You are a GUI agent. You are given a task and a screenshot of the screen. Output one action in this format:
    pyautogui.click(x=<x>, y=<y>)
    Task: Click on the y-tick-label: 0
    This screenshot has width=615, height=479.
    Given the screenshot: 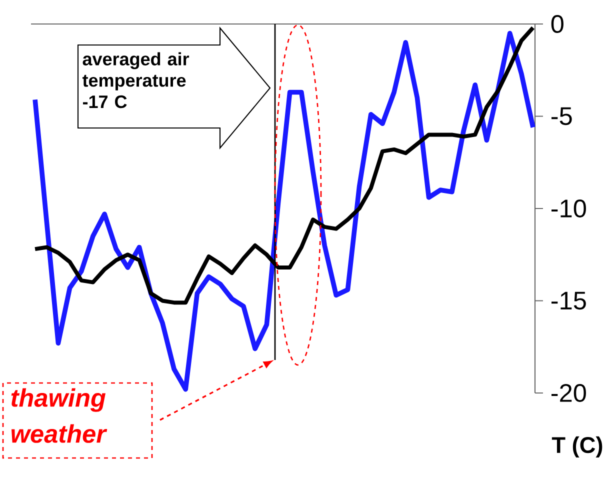 What is the action you would take?
    pyautogui.click(x=557, y=24)
    